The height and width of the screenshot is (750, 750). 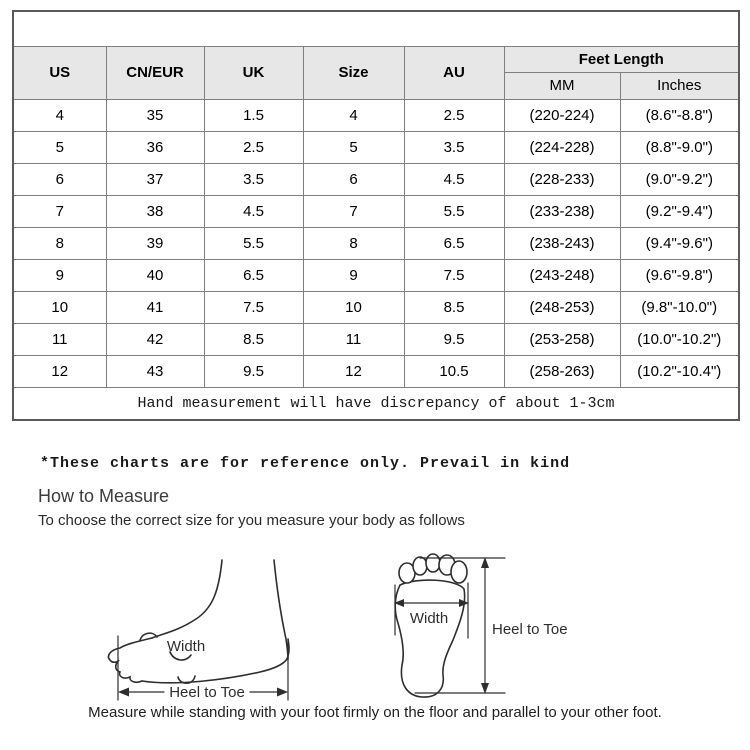 I want to click on size-cell: (258-263), so click(x=562, y=371).